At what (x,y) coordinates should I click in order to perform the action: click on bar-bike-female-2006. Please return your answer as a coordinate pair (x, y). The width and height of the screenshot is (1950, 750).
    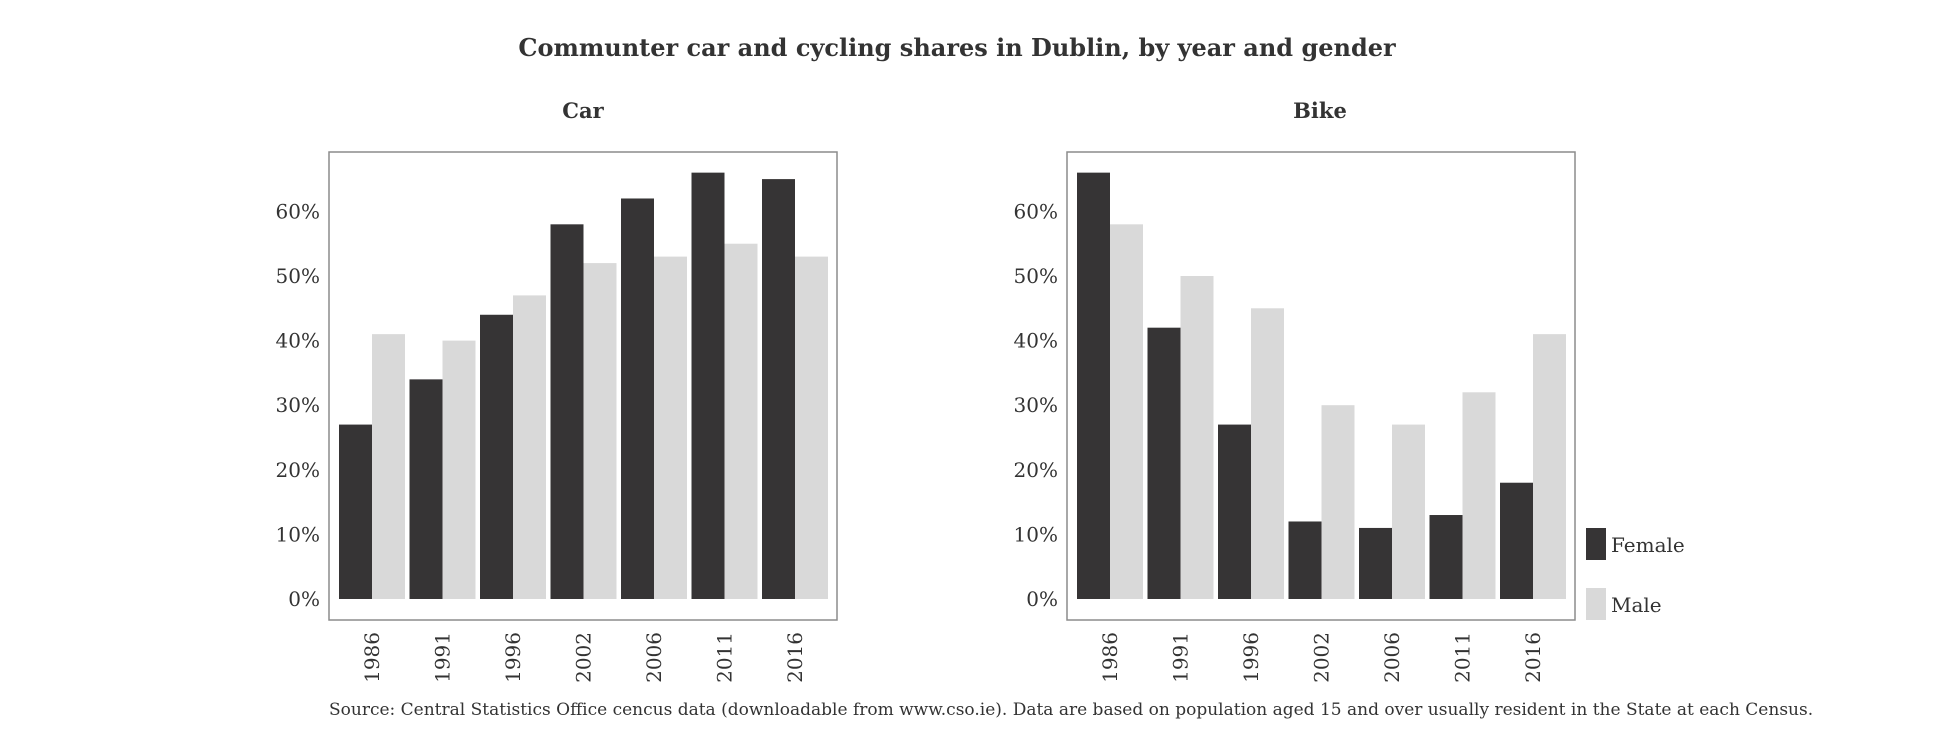
    Looking at the image, I should click on (1375, 563).